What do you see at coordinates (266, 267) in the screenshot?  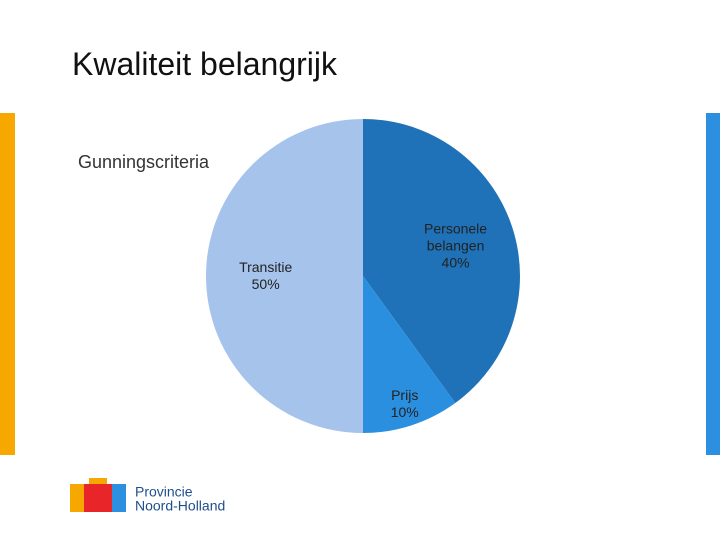 I see `slice-category: Transitie` at bounding box center [266, 267].